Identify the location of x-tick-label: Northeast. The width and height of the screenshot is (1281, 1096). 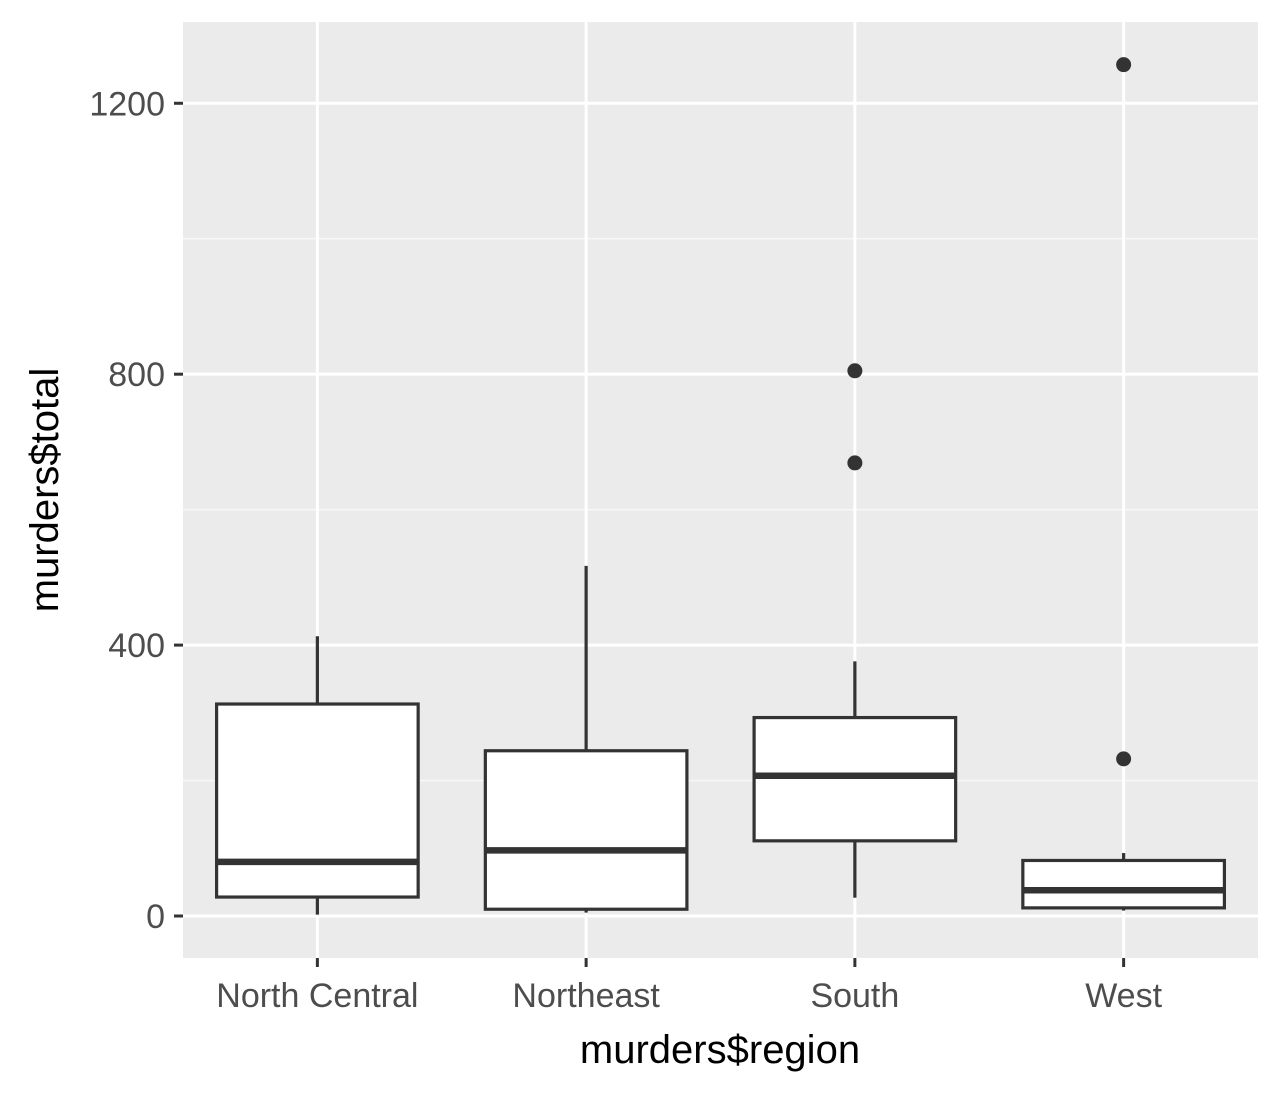
(586, 996).